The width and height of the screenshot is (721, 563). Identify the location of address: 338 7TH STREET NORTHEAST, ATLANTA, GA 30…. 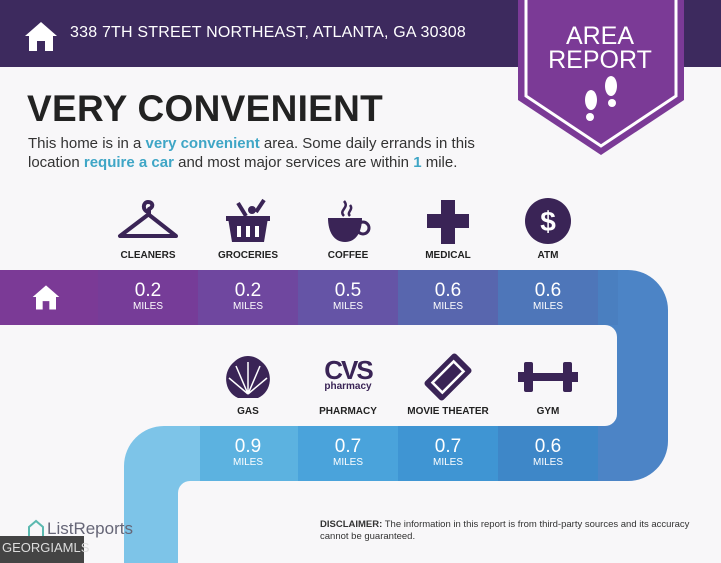
(268, 32).